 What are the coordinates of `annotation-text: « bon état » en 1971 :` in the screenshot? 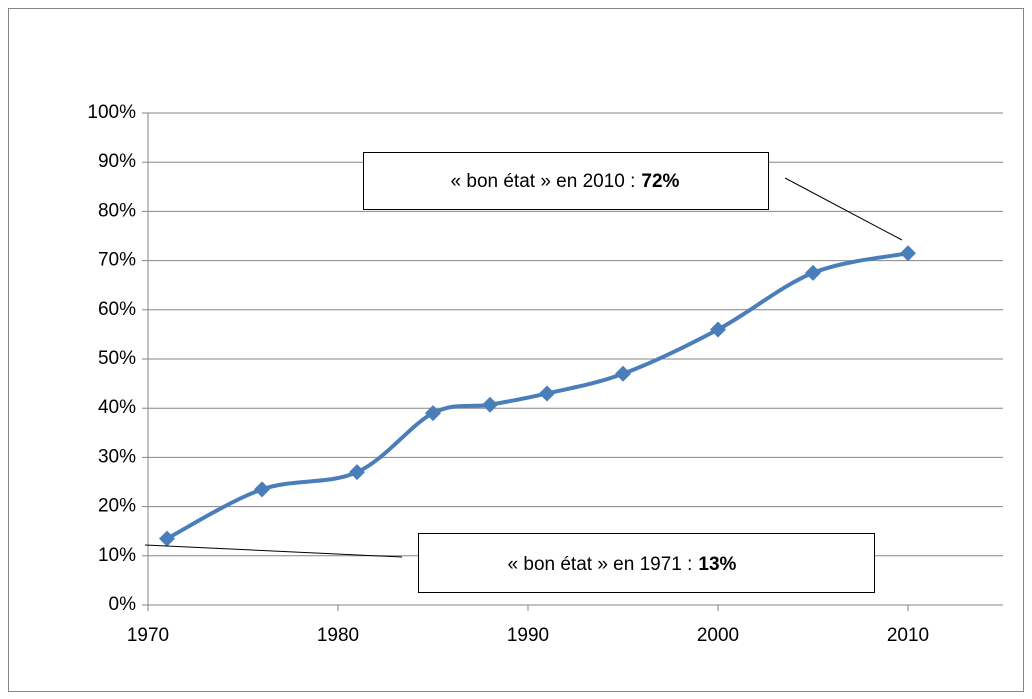 It's located at (600, 564).